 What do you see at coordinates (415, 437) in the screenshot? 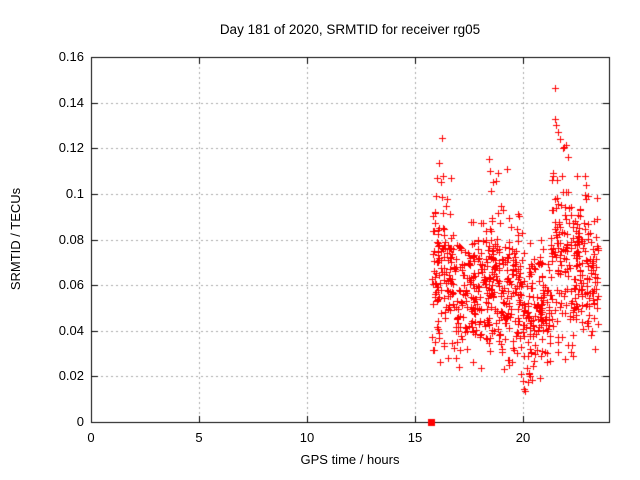
I see `x-tick-label: 15` at bounding box center [415, 437].